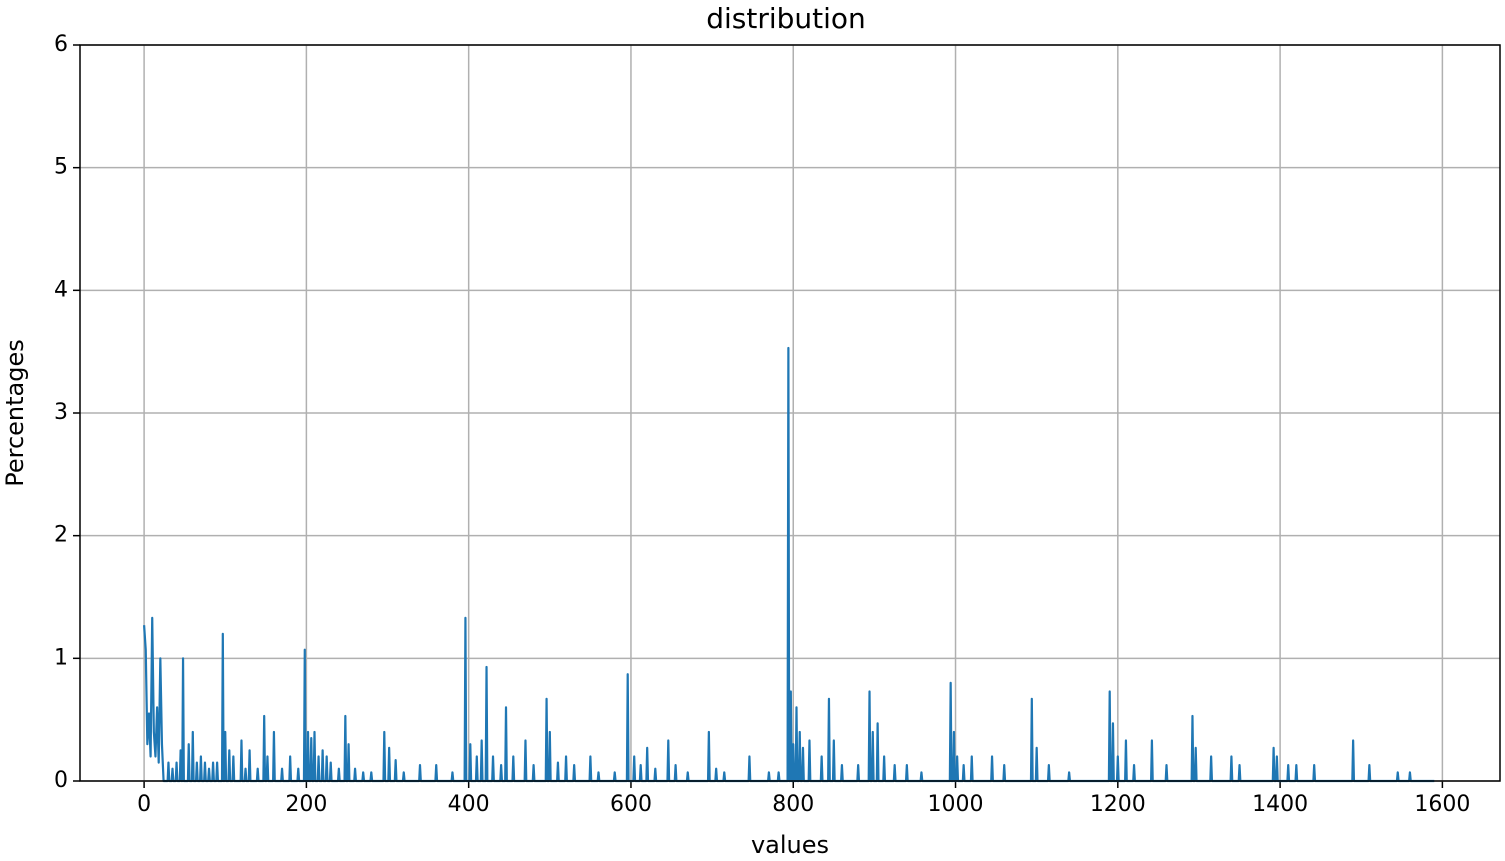 The height and width of the screenshot is (861, 1505). What do you see at coordinates (306, 804) in the screenshot?
I see `x-tick-label: 200` at bounding box center [306, 804].